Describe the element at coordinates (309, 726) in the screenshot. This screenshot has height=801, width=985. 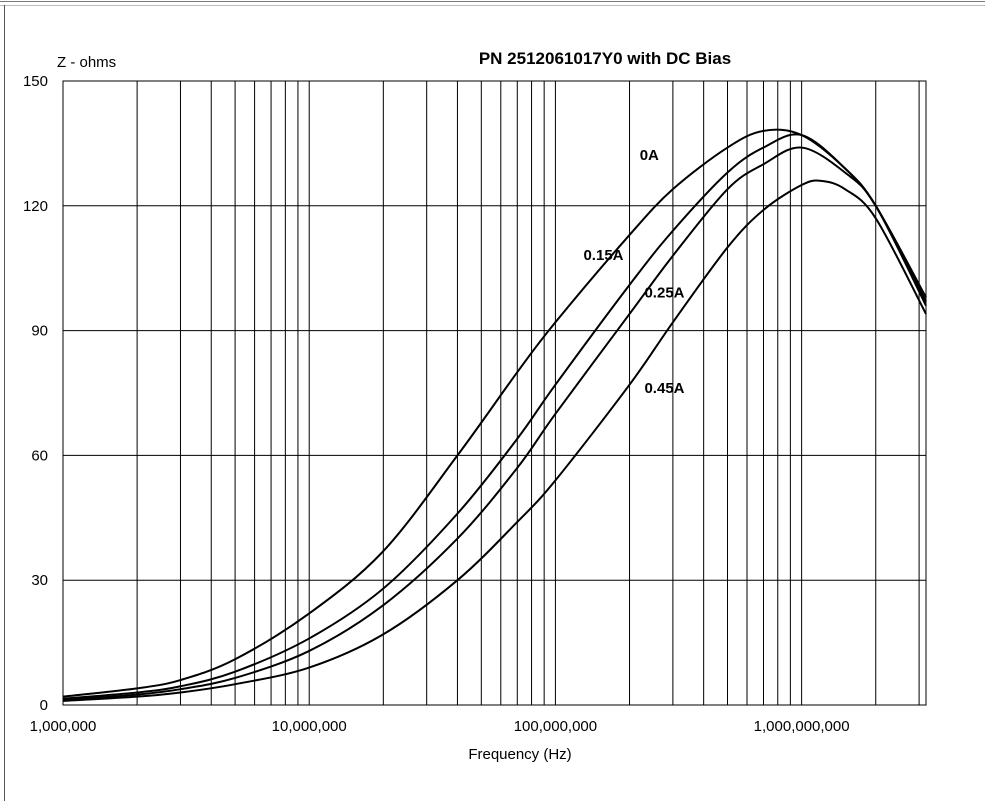
I see `x-tick-label: 10,000,000` at that location.